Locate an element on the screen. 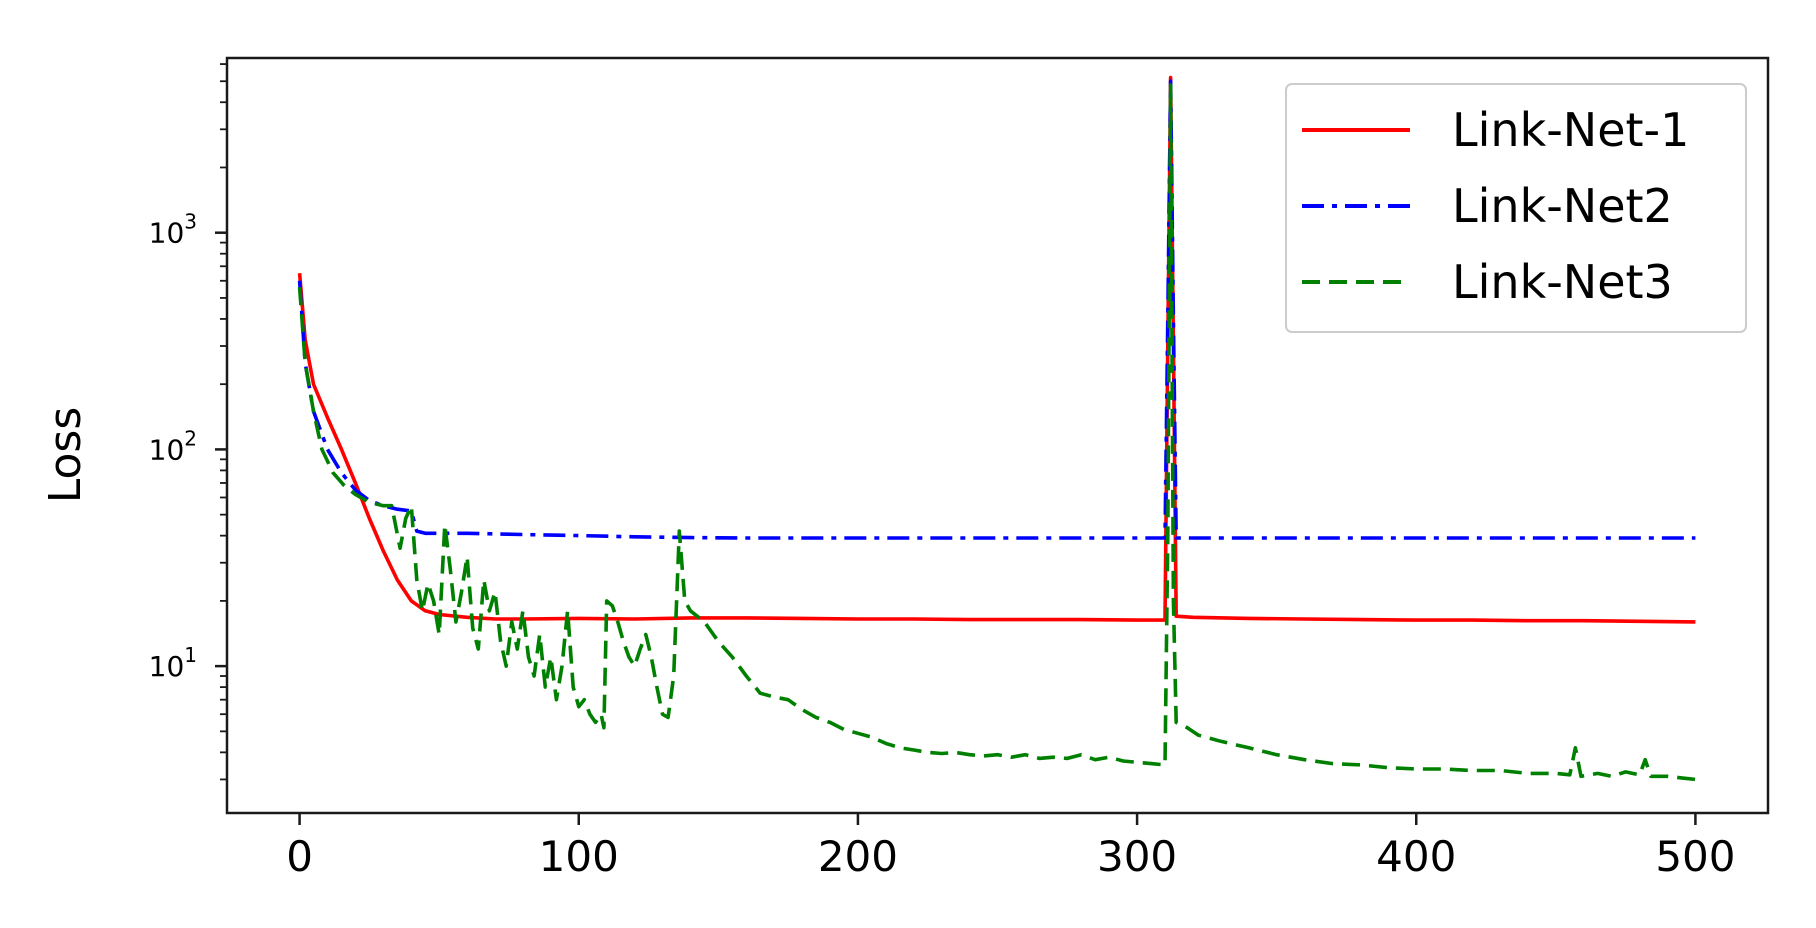 The image size is (1816, 928). x-axis: 0 100 200 300 400 500 is located at coordinates (1011, 847).